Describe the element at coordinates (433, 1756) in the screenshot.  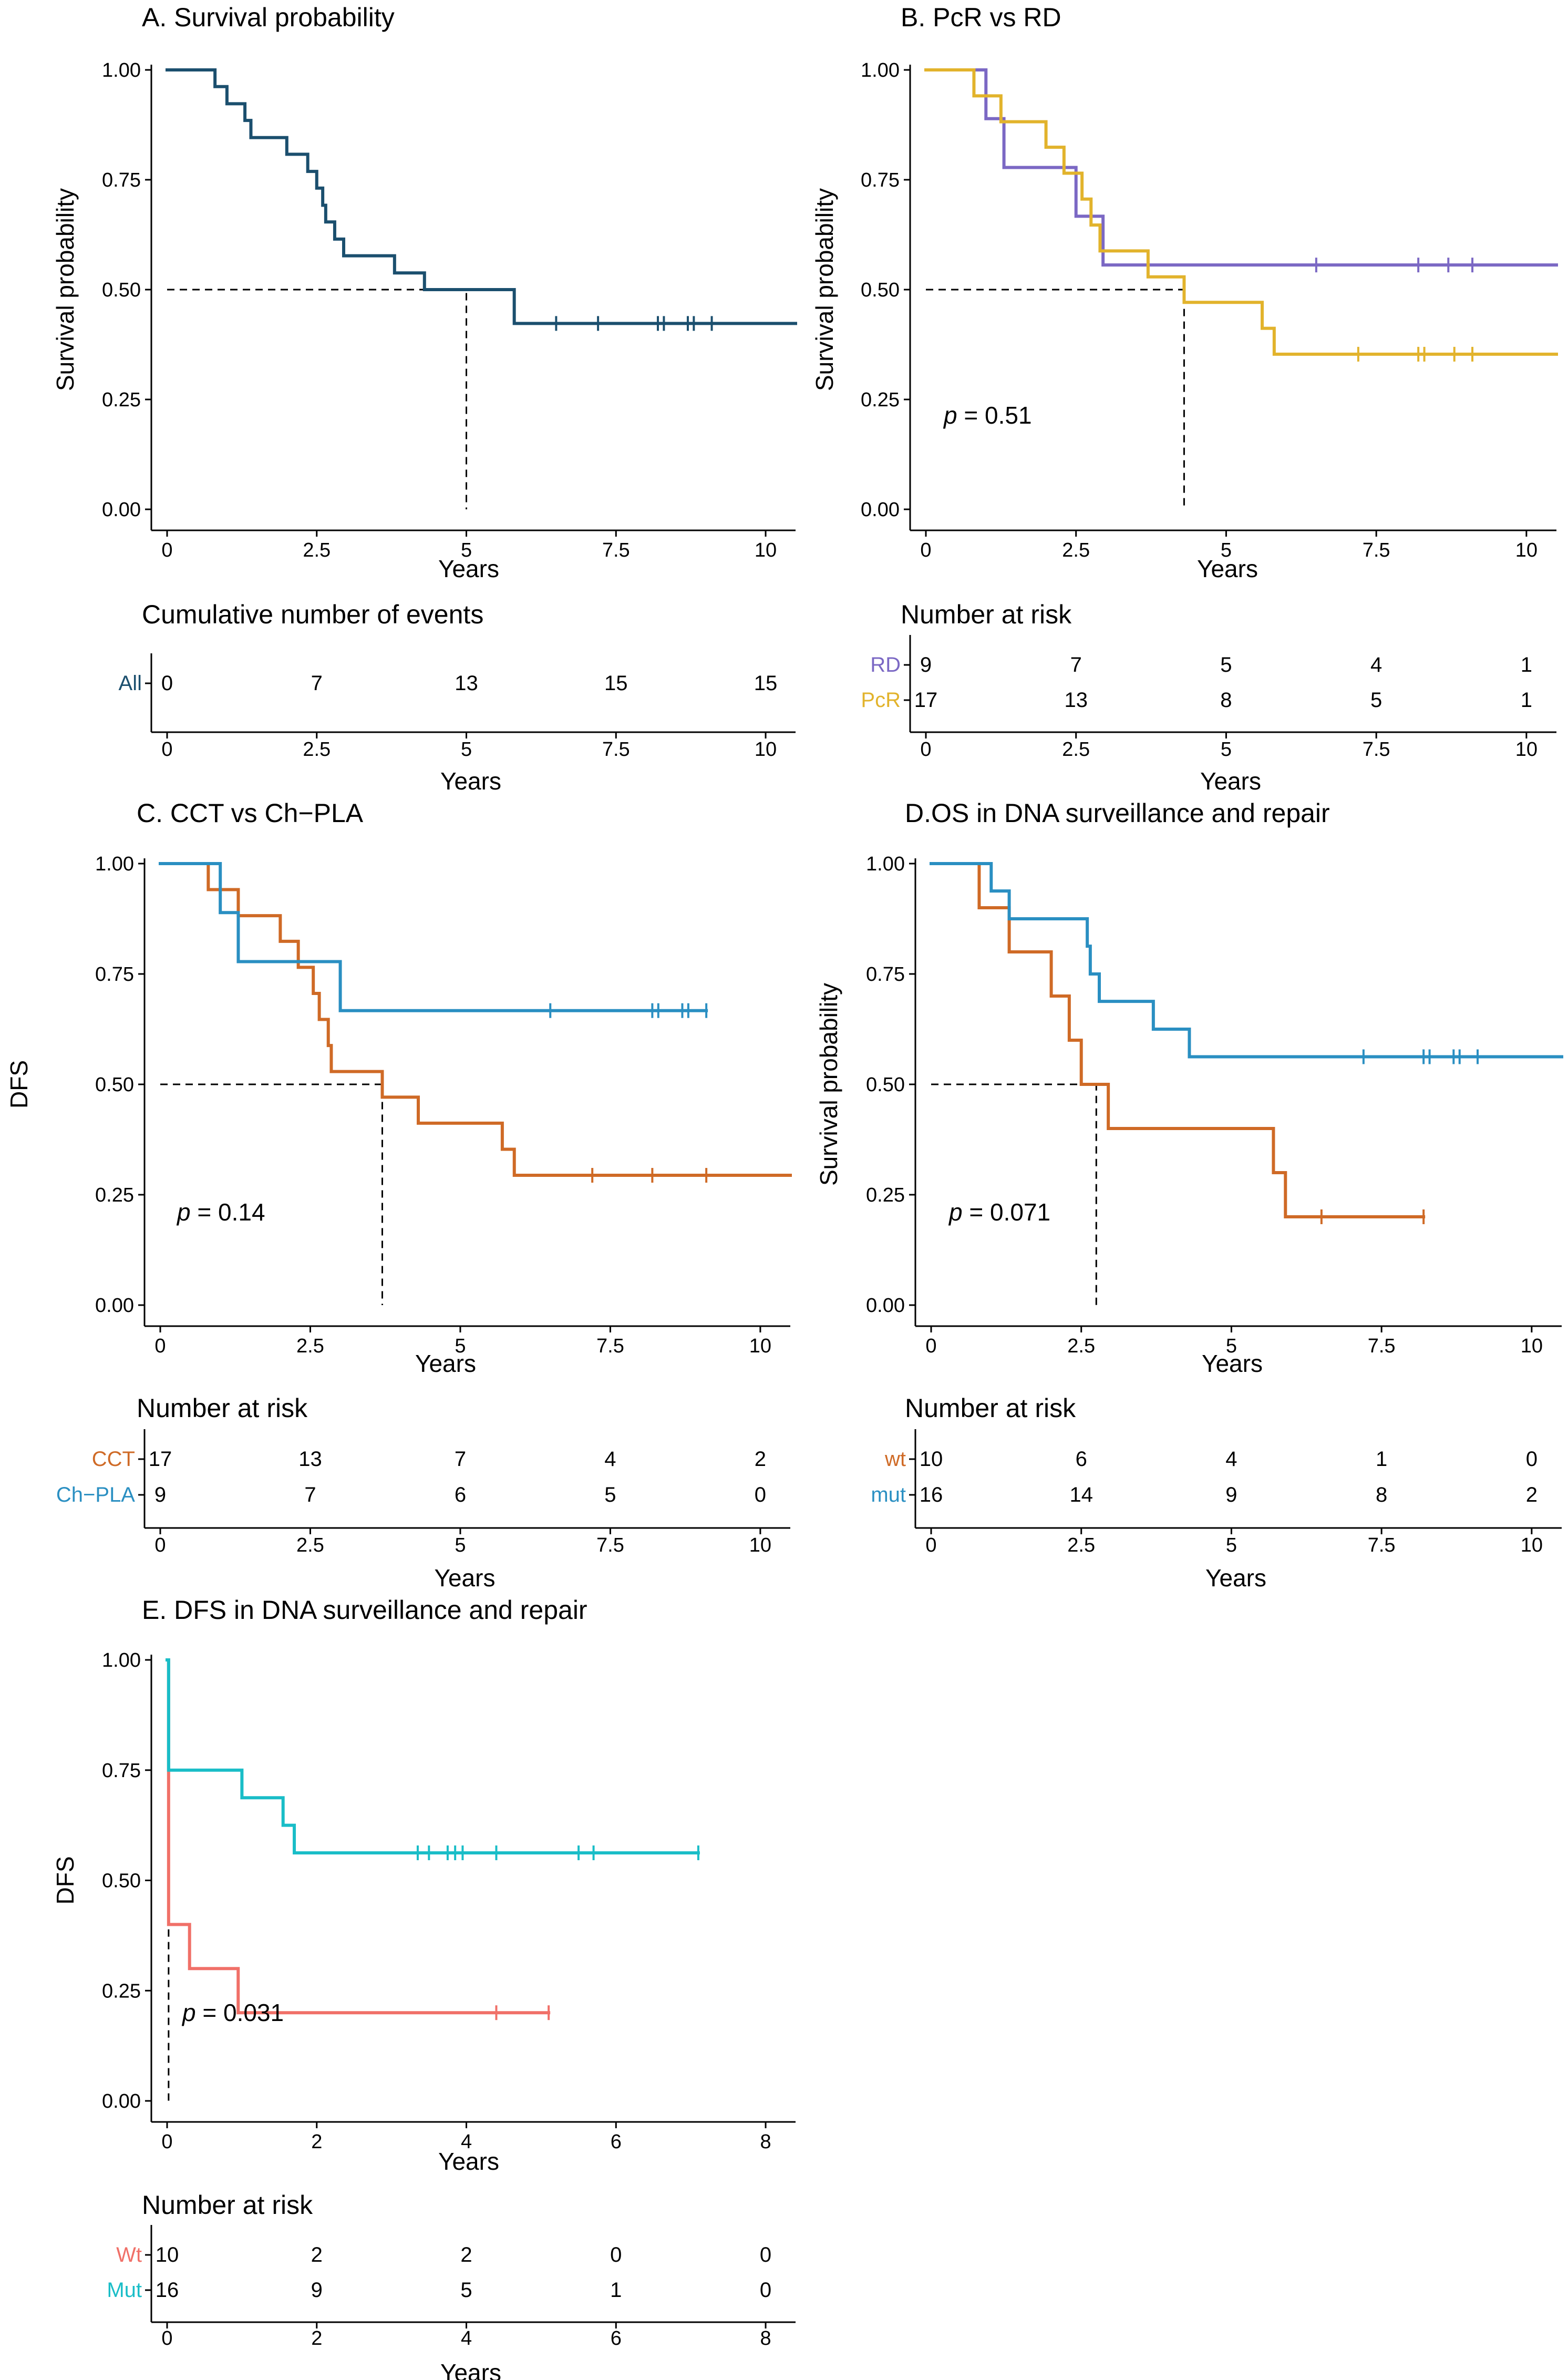
I see `km-curve-mut` at that location.